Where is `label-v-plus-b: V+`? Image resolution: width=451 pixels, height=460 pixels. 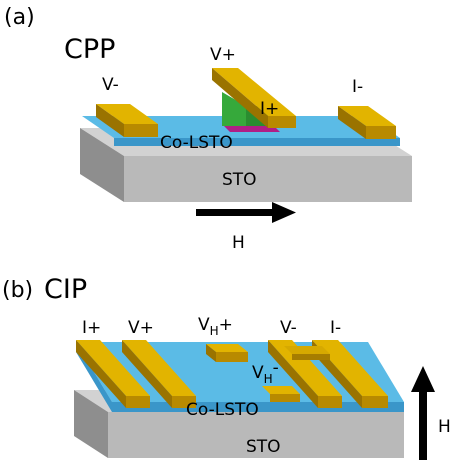
label-v-plus-b: V+ is located at coordinates (141, 328).